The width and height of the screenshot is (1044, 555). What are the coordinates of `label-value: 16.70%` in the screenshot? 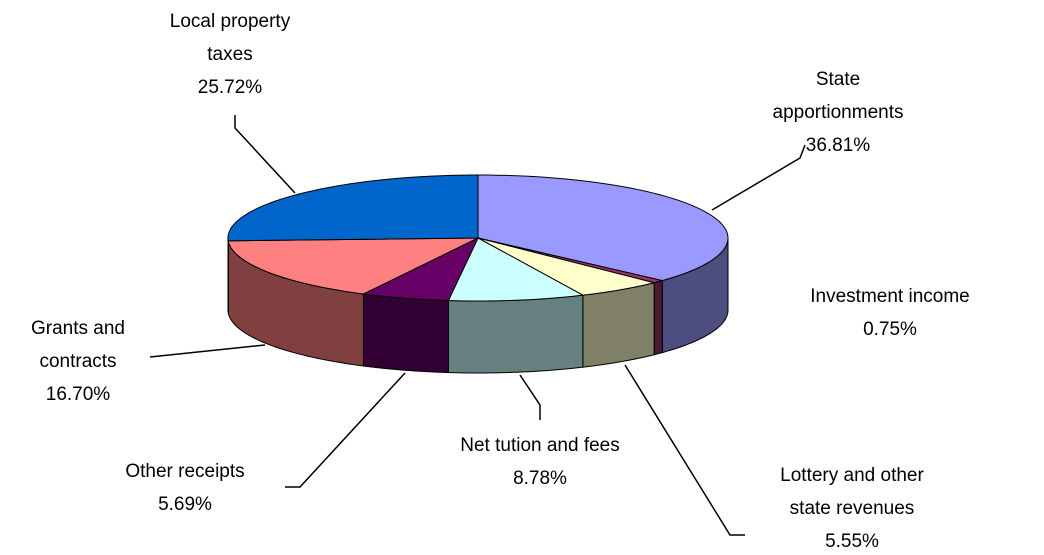 It's located at (78, 394).